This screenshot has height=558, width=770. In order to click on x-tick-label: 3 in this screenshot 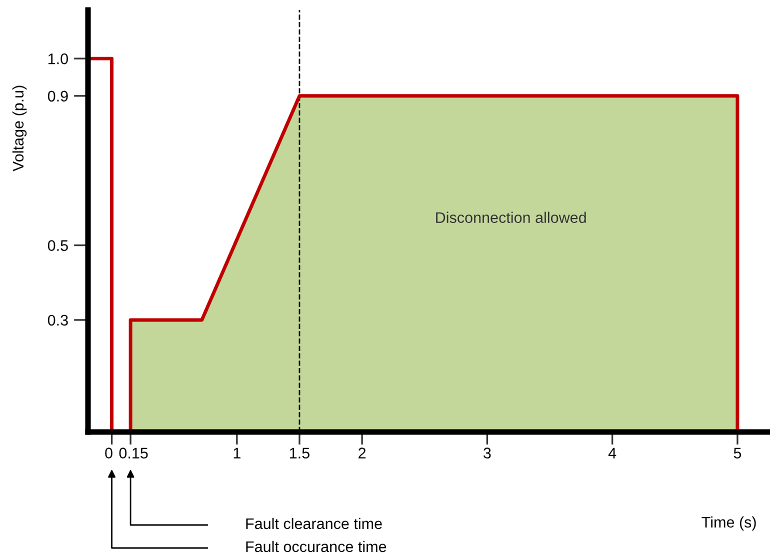, I will do `click(487, 453)`.